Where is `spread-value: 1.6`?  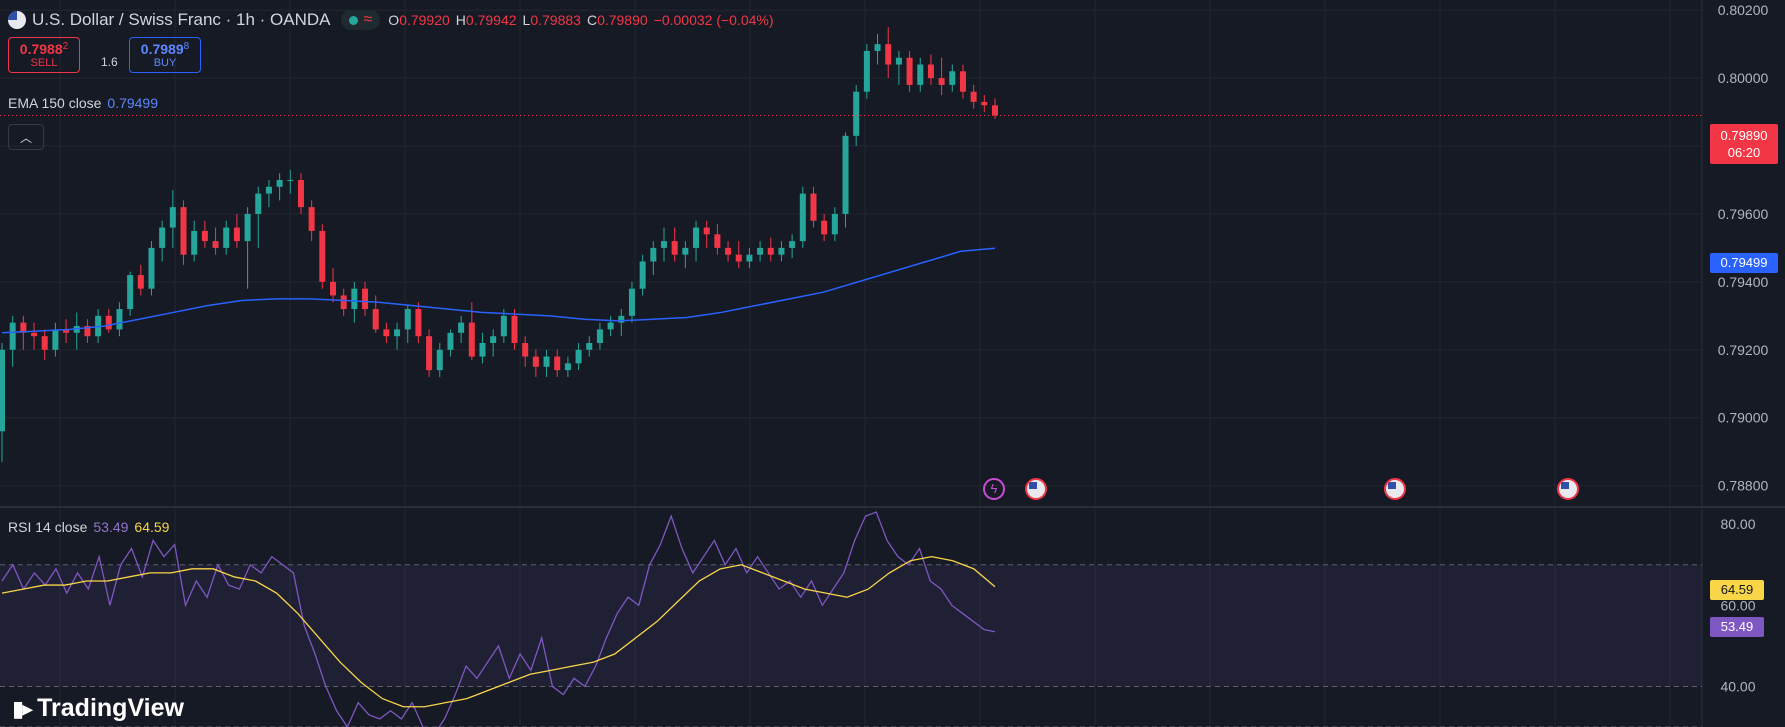
spread-value: 1.6 is located at coordinates (109, 62).